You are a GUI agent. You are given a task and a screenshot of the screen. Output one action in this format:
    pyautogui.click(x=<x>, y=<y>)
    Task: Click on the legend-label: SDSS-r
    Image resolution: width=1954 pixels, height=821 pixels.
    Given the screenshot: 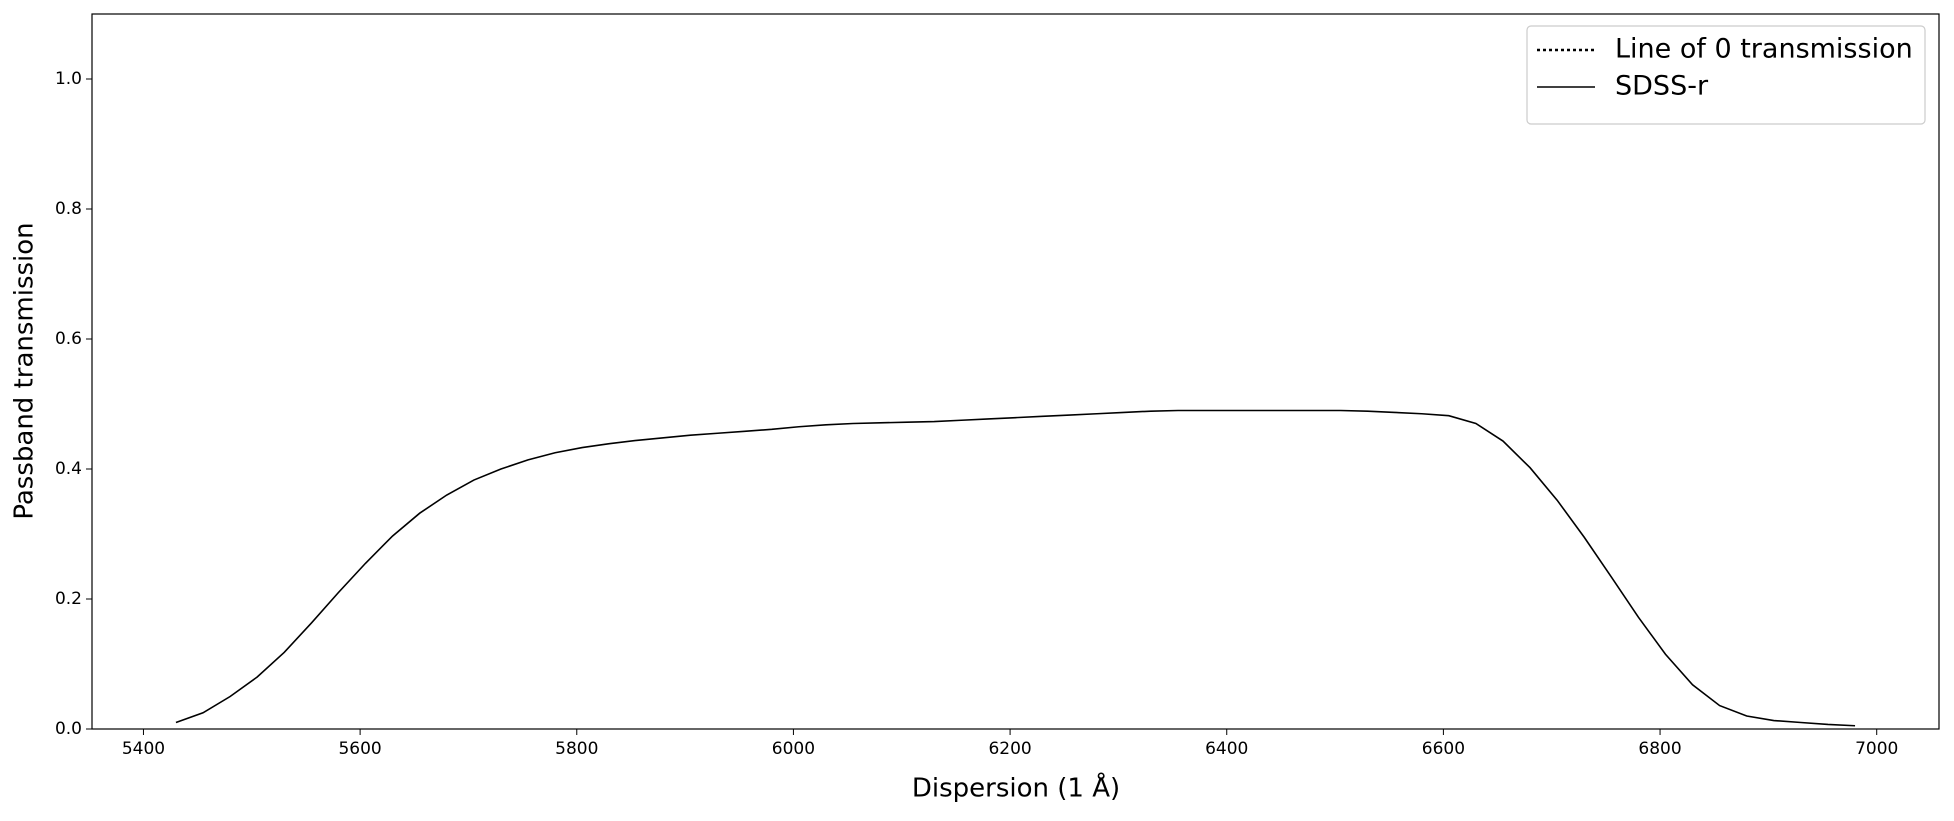 What is the action you would take?
    pyautogui.click(x=1662, y=86)
    